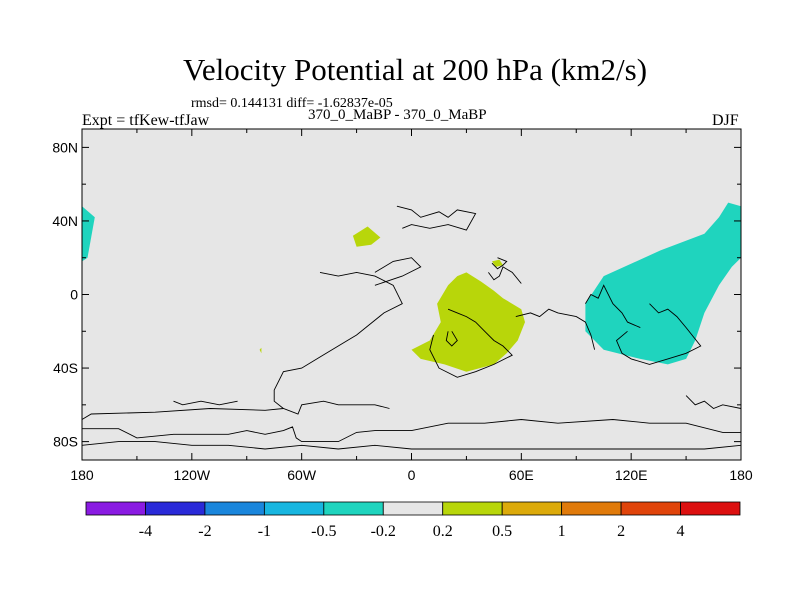  Describe the element at coordinates (415, 69) in the screenshot. I see `chart-title: Velocity Potential at 200 hPa (km2/s)` at that location.